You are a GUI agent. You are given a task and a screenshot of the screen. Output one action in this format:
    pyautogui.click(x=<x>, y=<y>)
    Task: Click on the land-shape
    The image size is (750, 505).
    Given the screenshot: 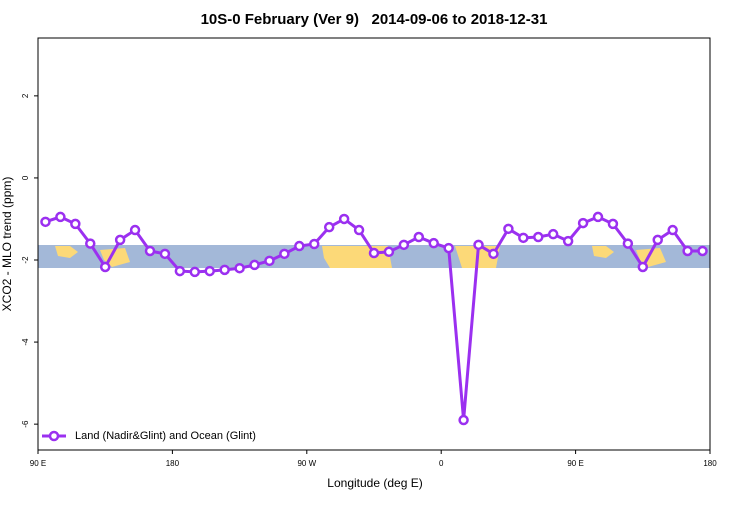 What is the action you would take?
    pyautogui.click(x=360, y=257)
    